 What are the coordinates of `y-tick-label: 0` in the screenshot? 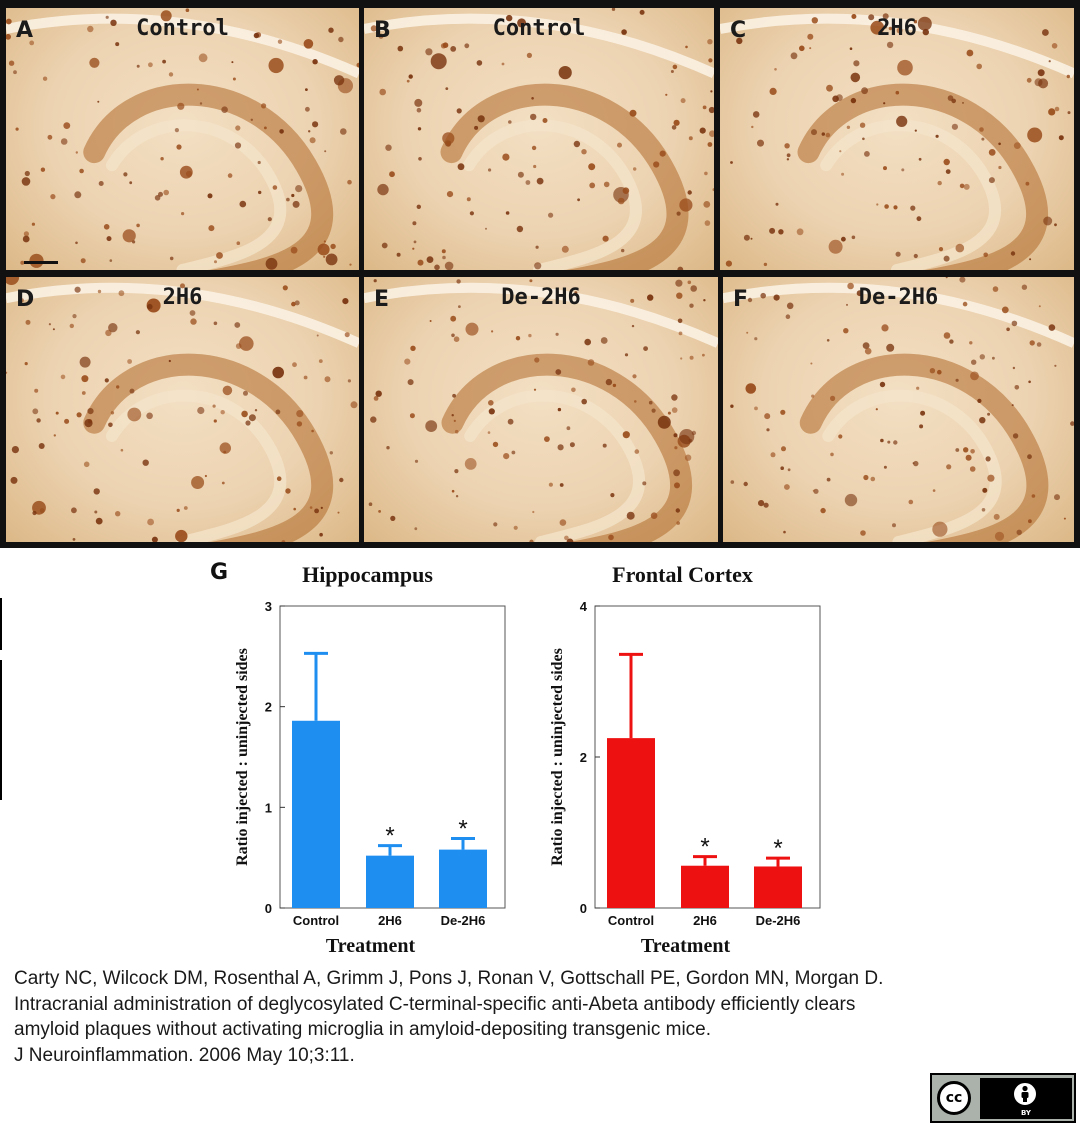 It's located at (583, 908).